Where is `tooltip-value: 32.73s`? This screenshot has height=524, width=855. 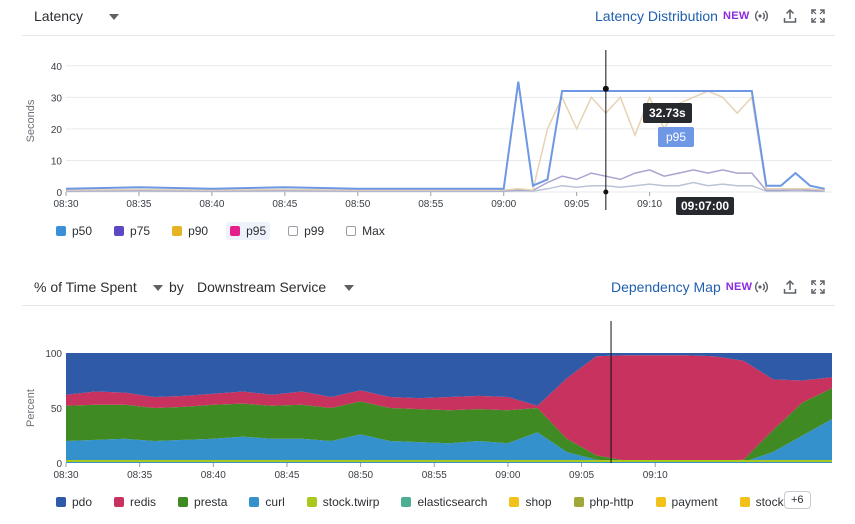 tooltip-value: 32.73s is located at coordinates (667, 113).